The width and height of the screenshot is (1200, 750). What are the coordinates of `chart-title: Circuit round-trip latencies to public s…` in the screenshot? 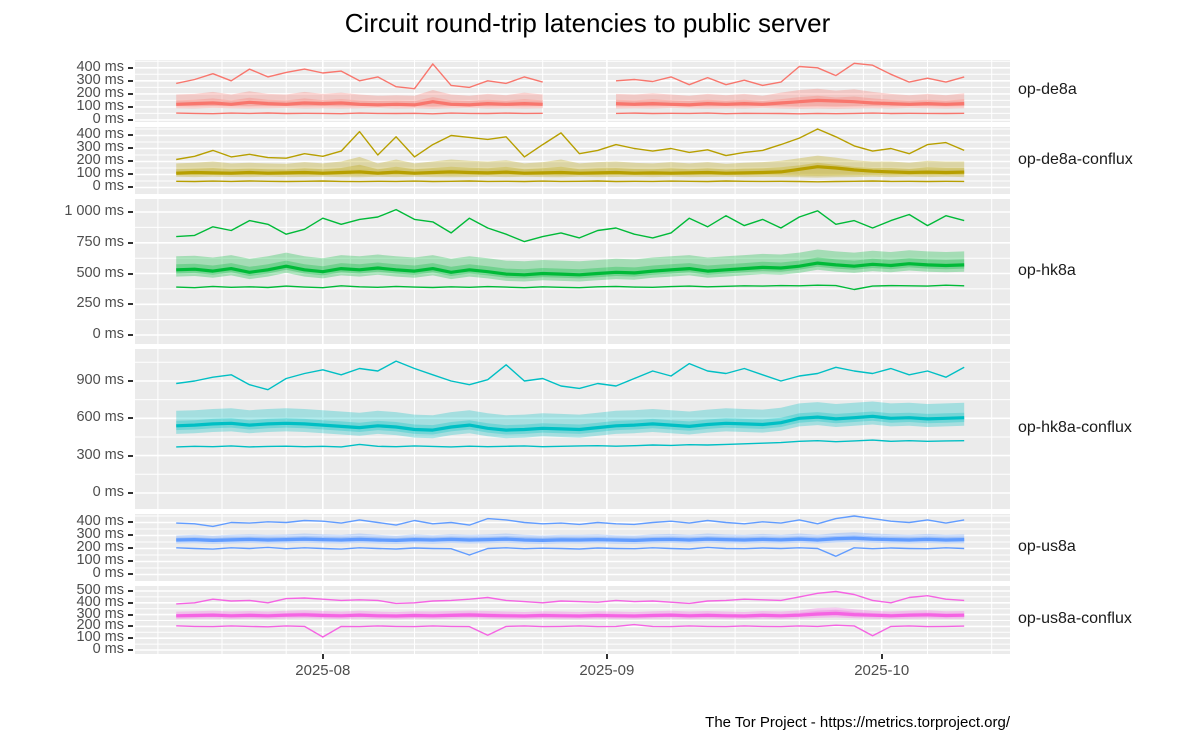 It's located at (587, 23).